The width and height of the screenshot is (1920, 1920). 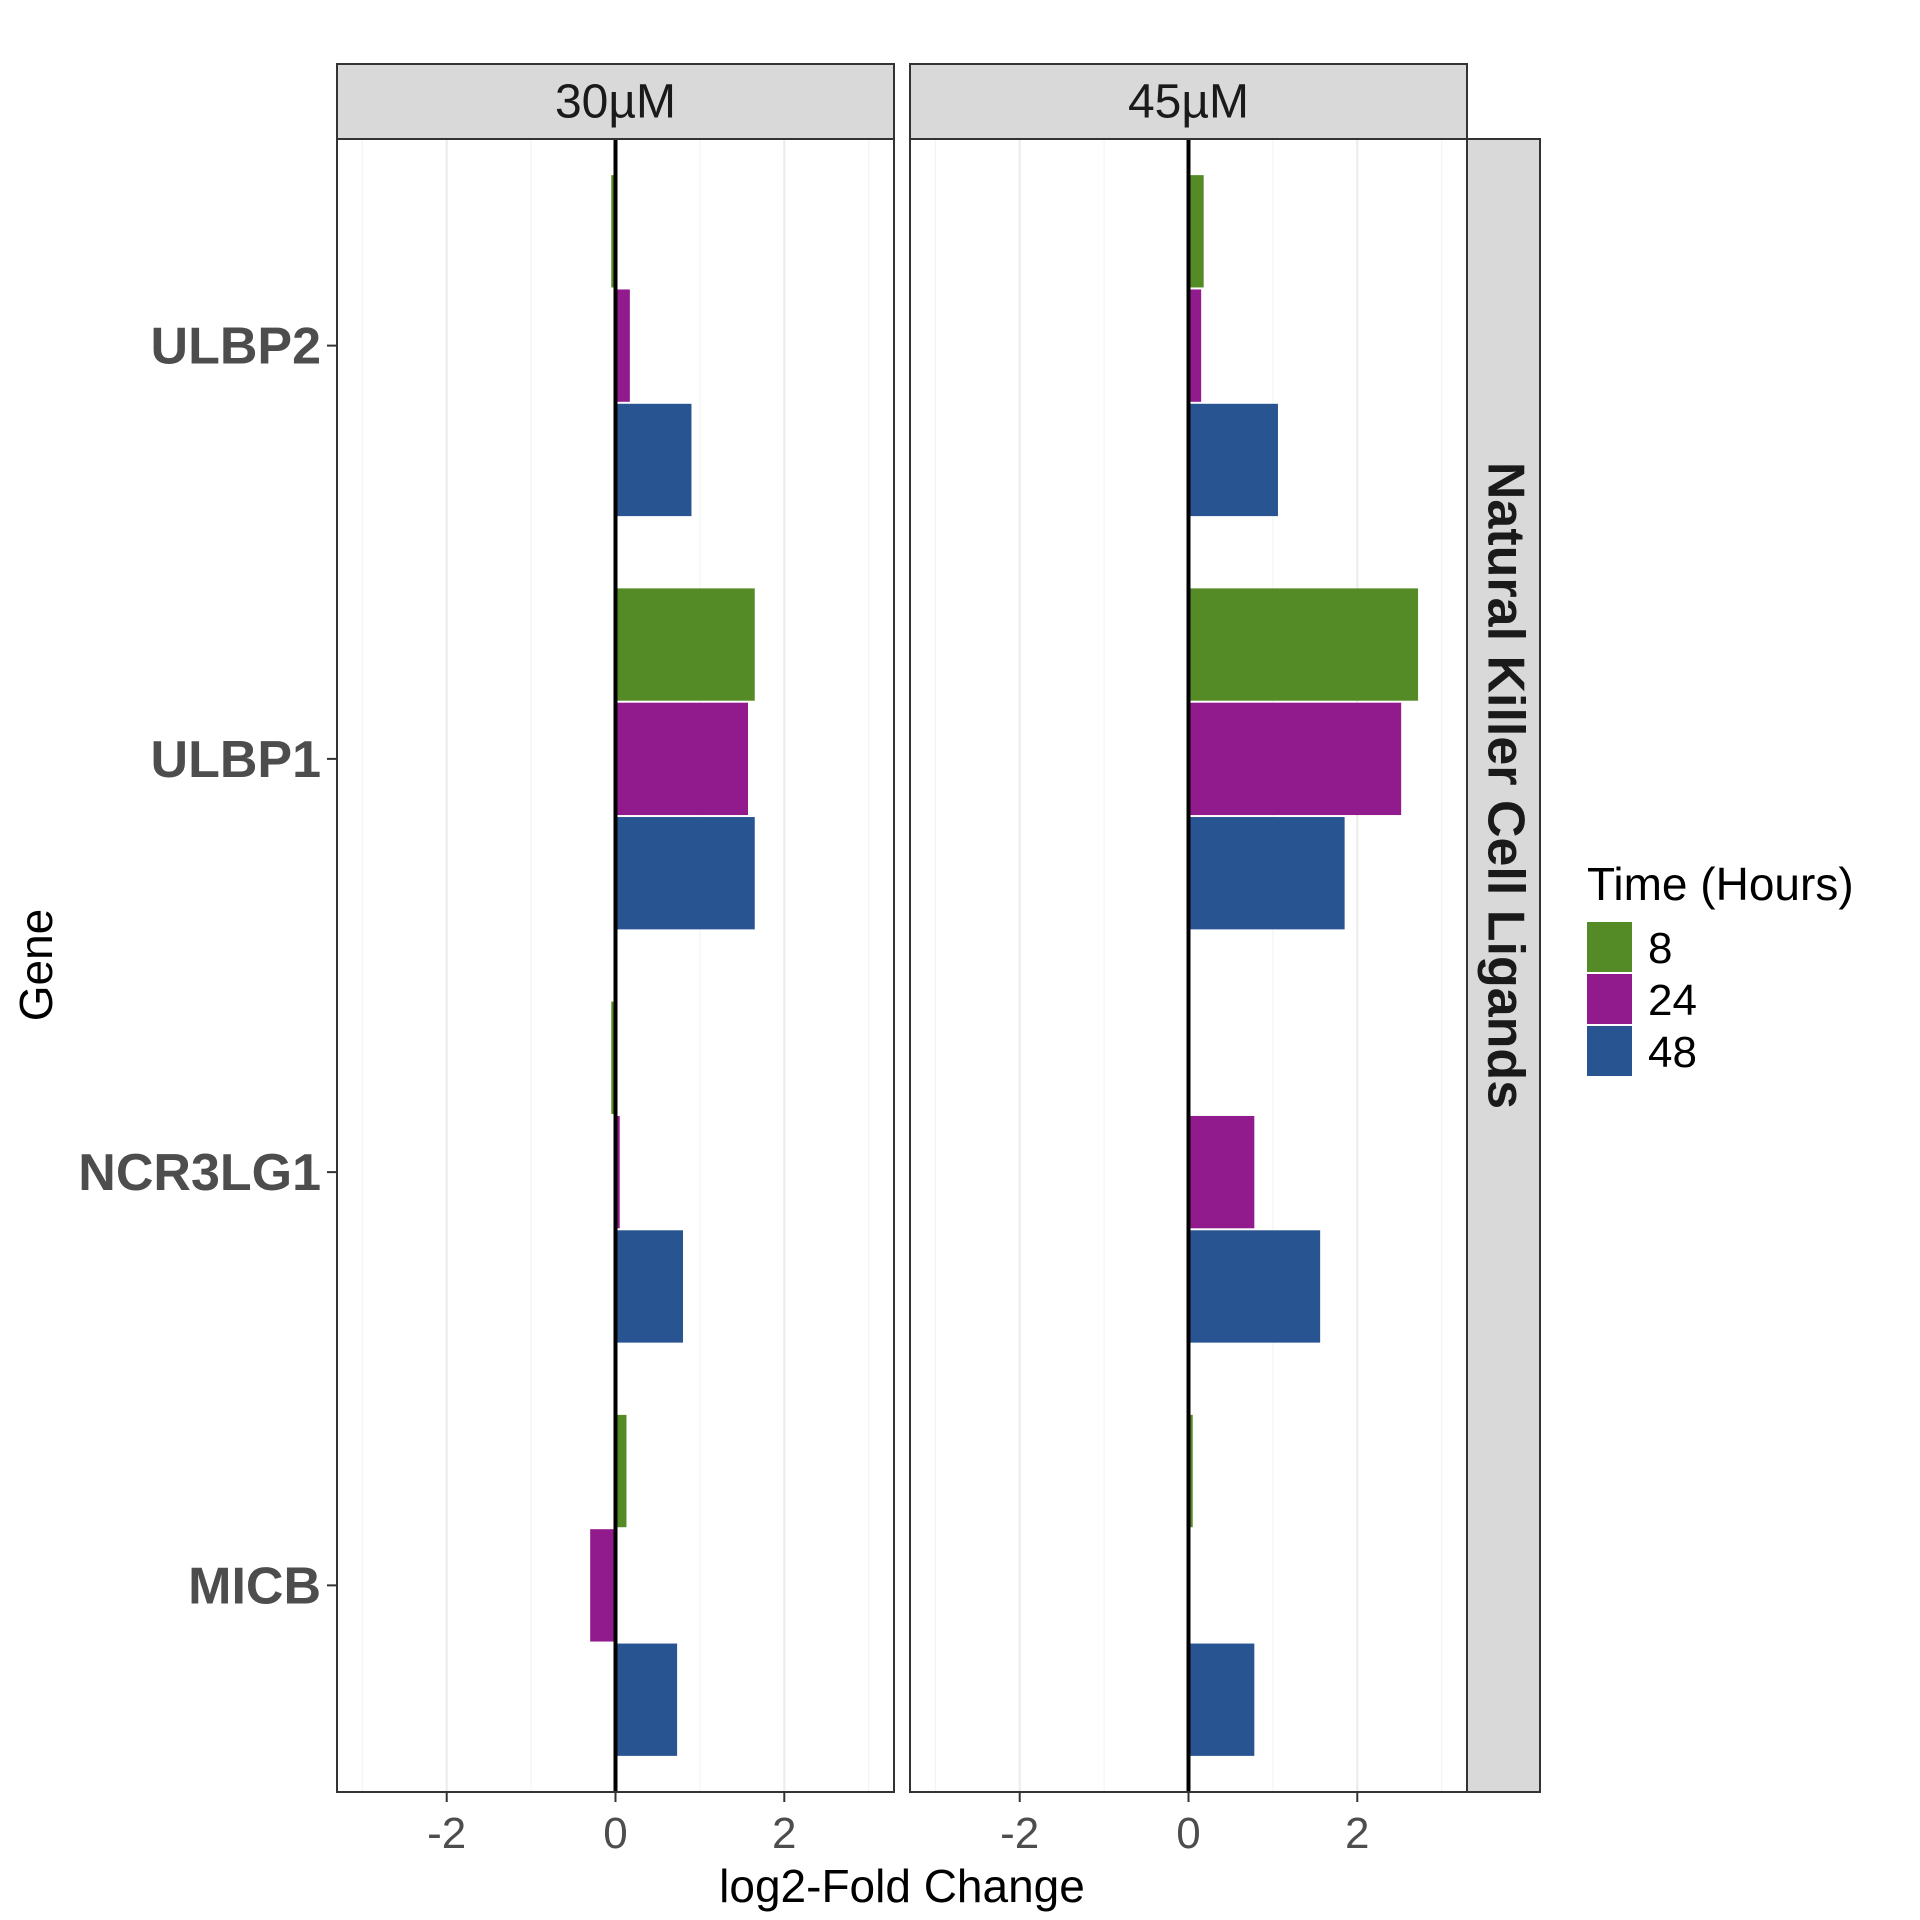 What do you see at coordinates (236, 760) in the screenshot?
I see `gene-label: ULBP1` at bounding box center [236, 760].